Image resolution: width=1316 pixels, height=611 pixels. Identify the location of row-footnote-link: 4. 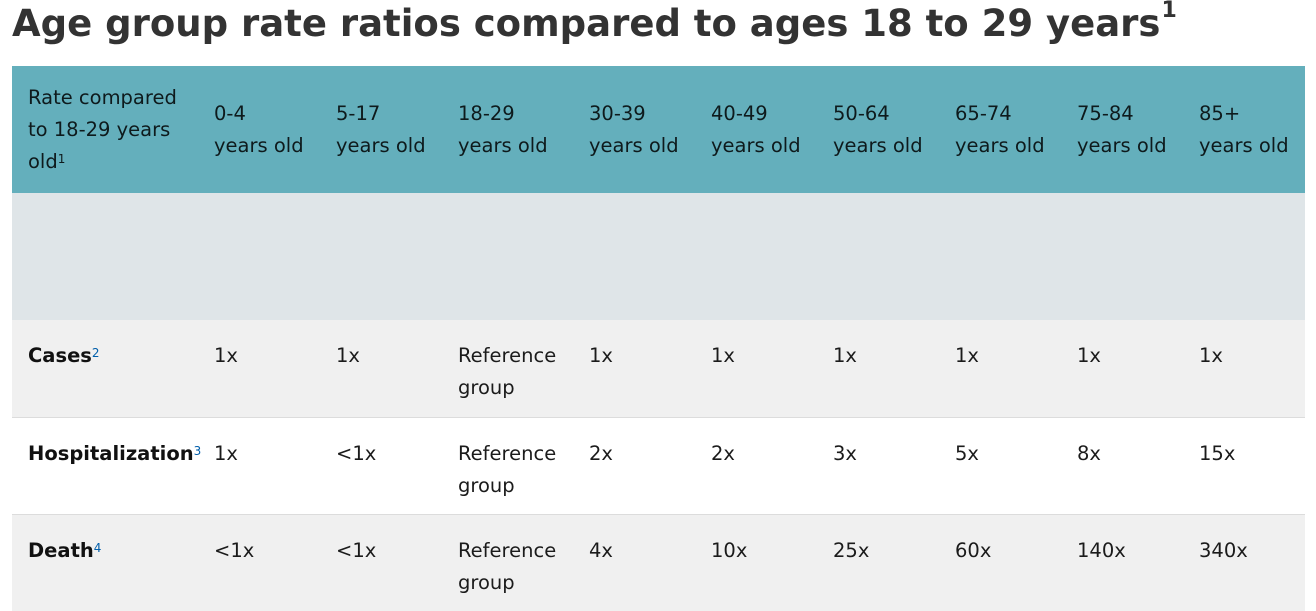
(97, 547).